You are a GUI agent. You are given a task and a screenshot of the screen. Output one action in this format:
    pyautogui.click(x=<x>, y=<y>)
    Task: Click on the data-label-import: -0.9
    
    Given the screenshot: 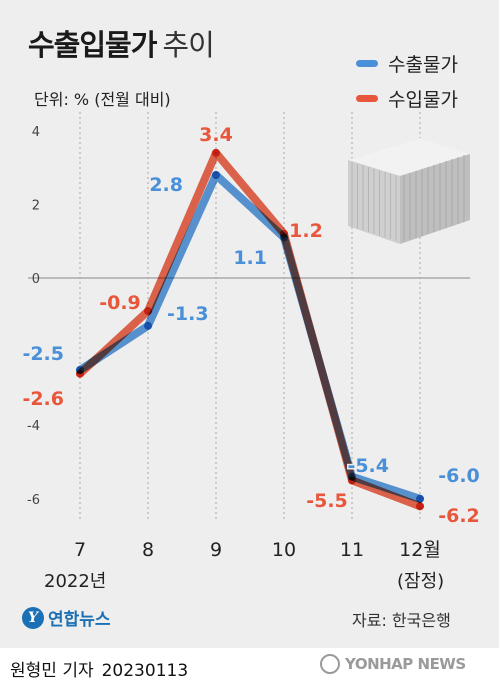 What is the action you would take?
    pyautogui.click(x=120, y=303)
    